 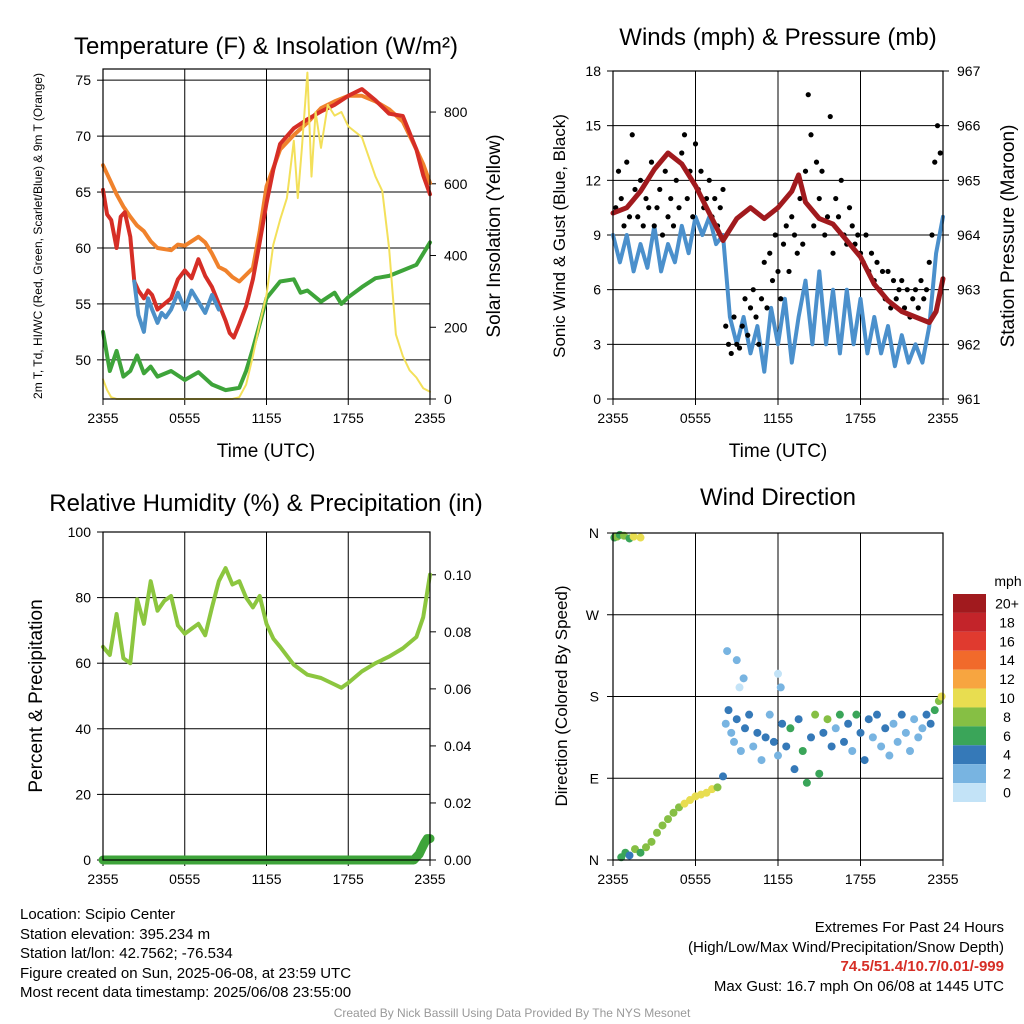 What do you see at coordinates (1007, 736) in the screenshot?
I see `colorbar-label: 6` at bounding box center [1007, 736].